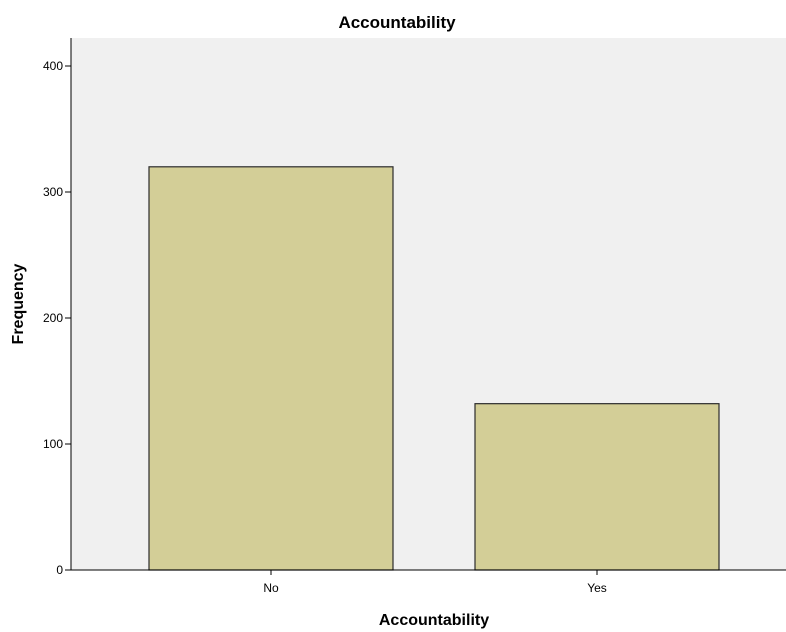  I want to click on y-tick-label: 400, so click(53, 66).